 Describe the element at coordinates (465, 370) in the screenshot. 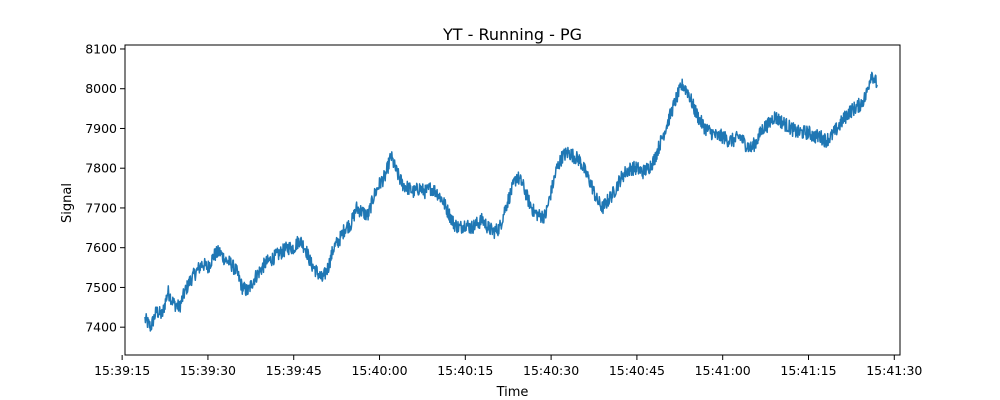

I see `x-tick-label: 15:40:15` at that location.